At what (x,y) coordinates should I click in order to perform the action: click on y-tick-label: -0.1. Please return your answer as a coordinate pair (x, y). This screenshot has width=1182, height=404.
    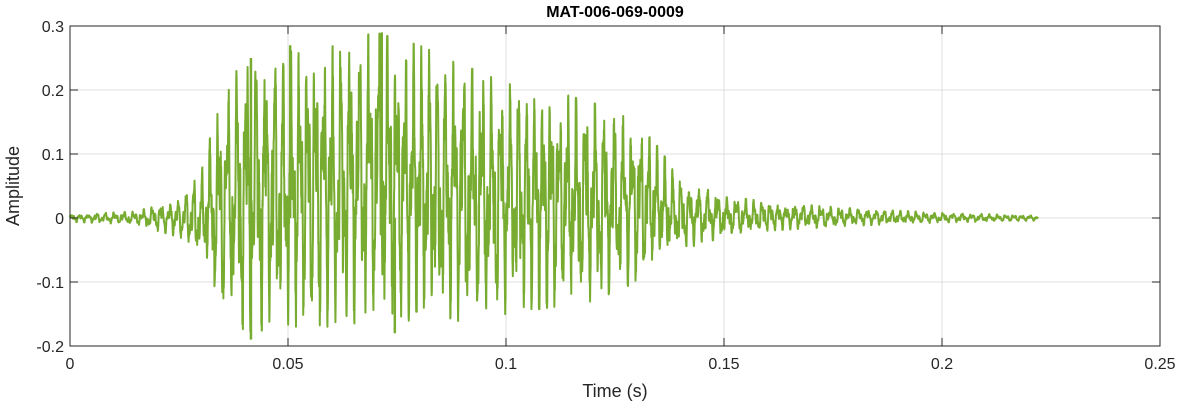
    Looking at the image, I should click on (50, 283).